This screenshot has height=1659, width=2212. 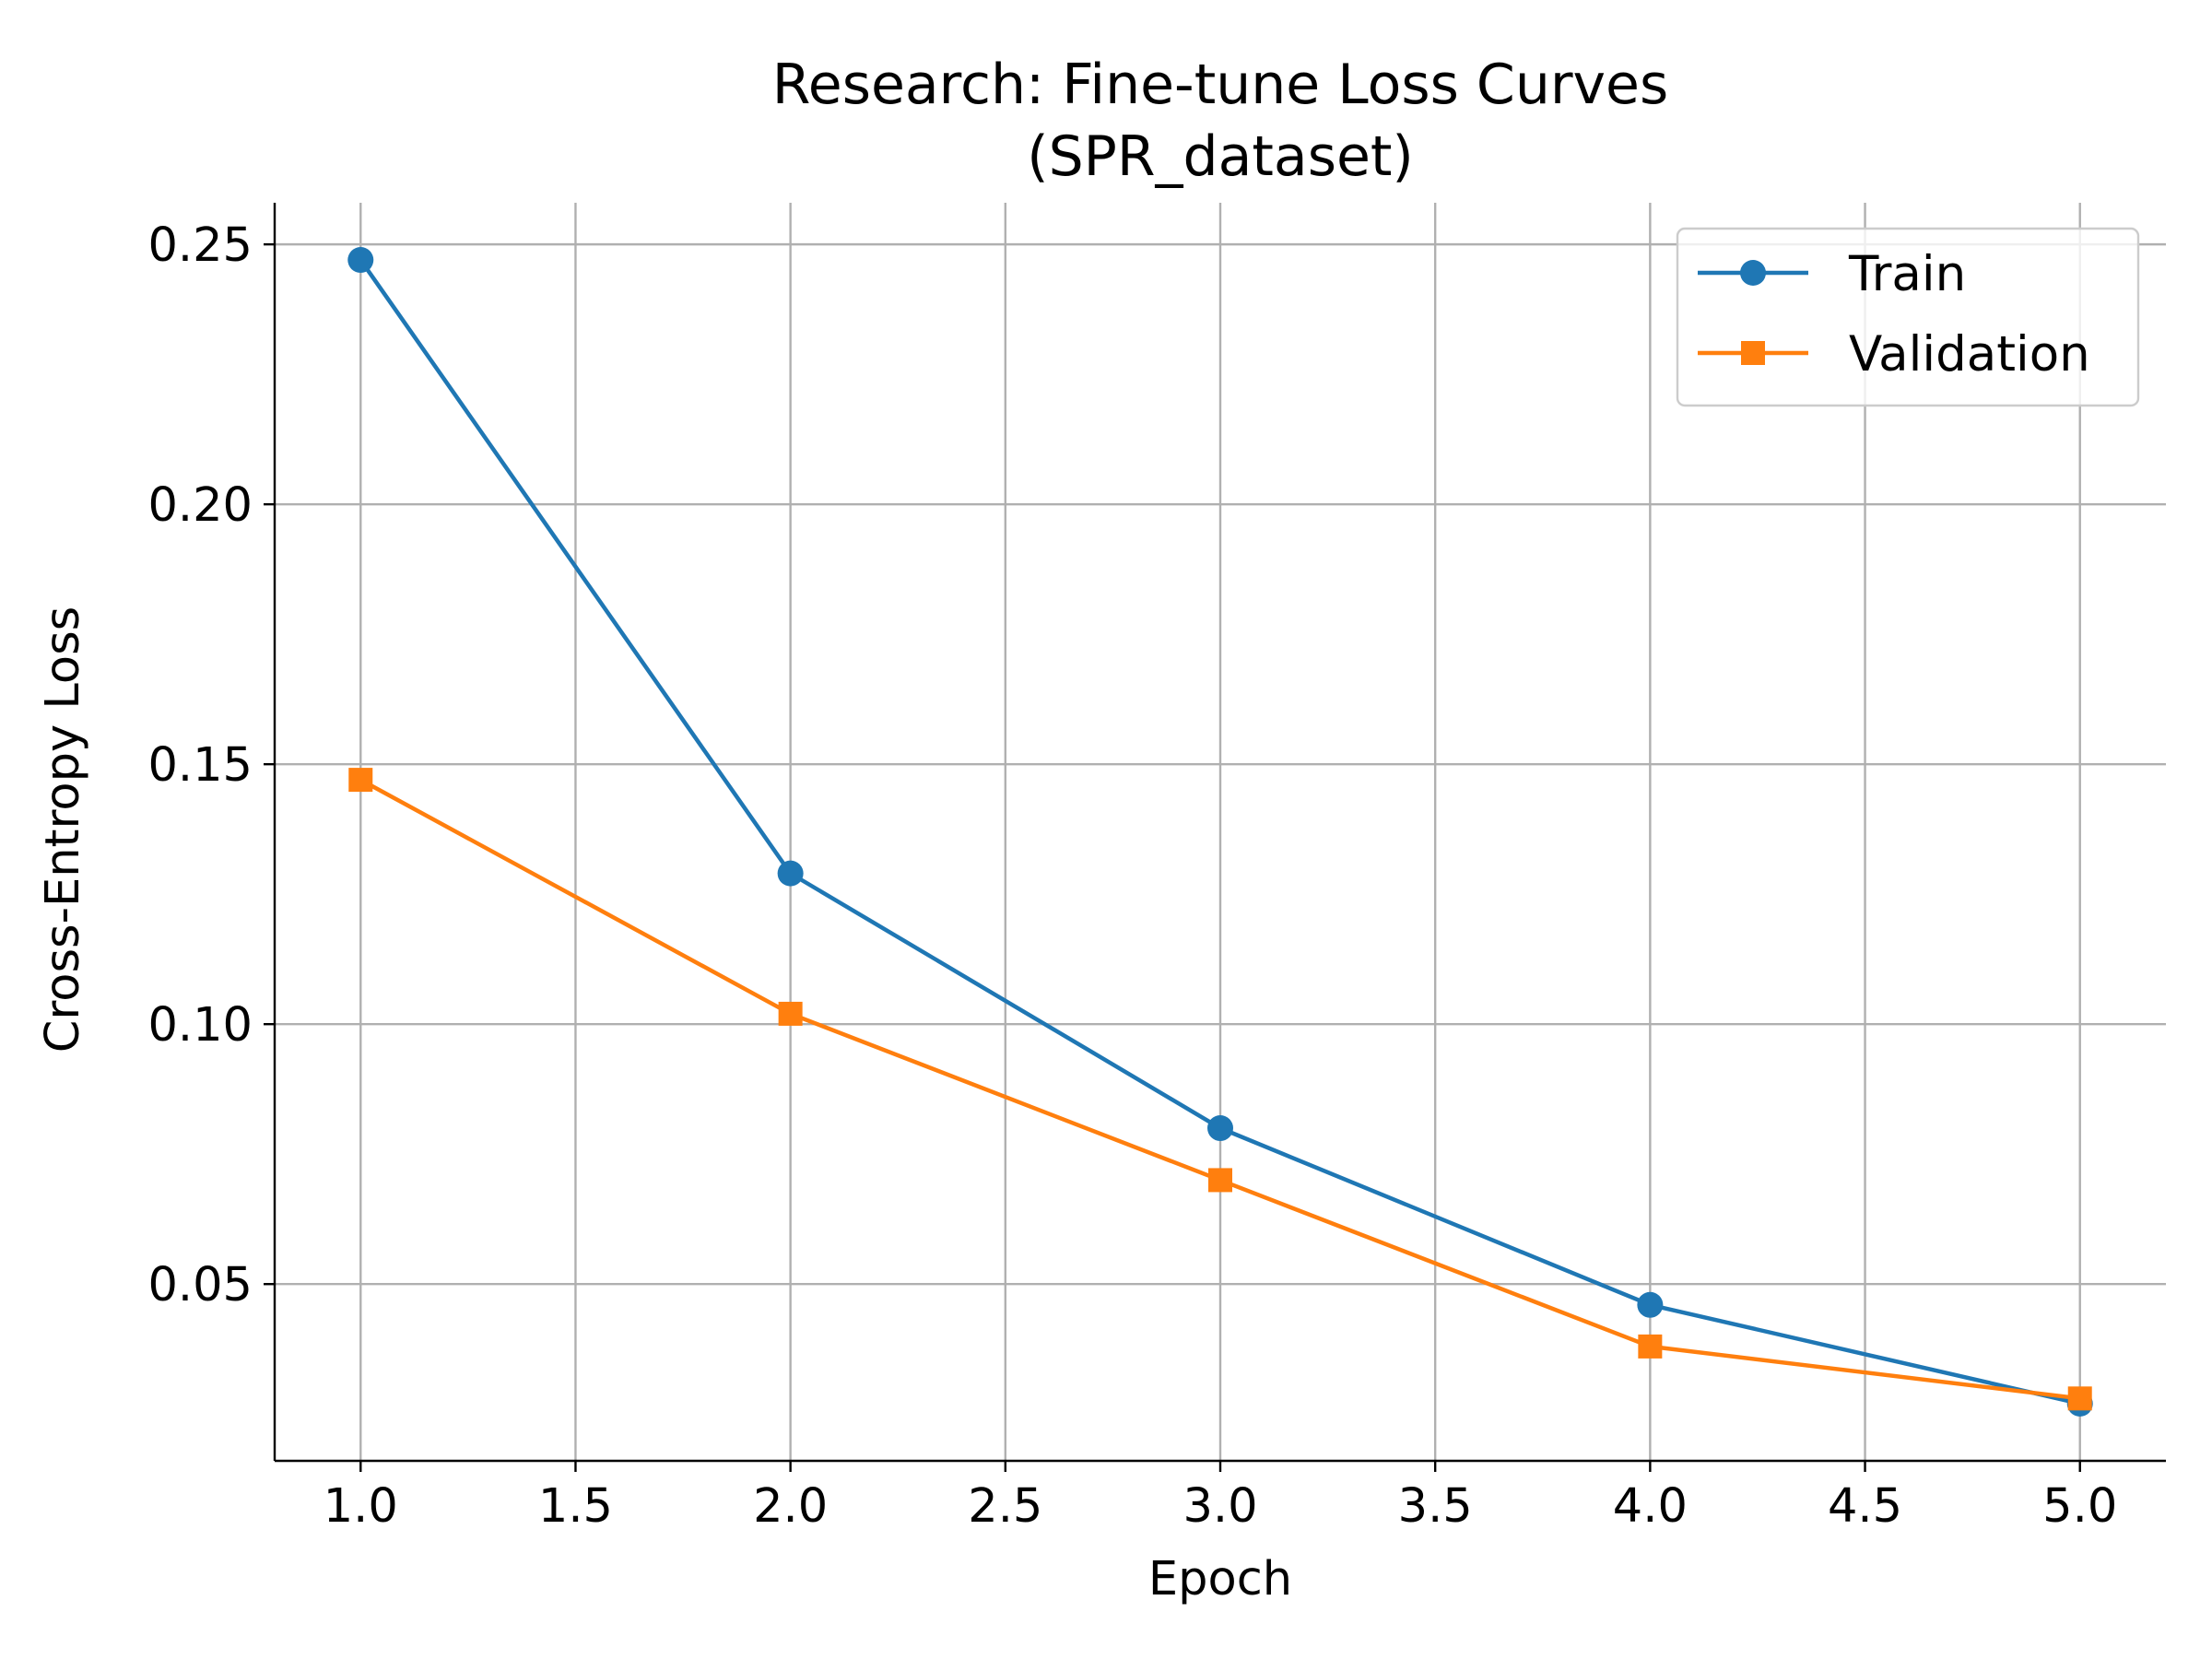 I want to click on y-tick-label: 0.10, so click(x=200, y=1025).